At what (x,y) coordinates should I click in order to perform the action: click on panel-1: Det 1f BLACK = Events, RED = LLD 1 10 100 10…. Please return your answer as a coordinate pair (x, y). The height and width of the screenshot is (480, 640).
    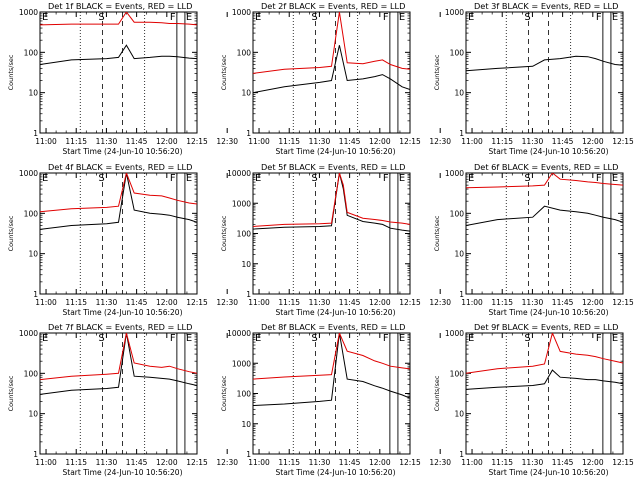
    Looking at the image, I should click on (122, 78).